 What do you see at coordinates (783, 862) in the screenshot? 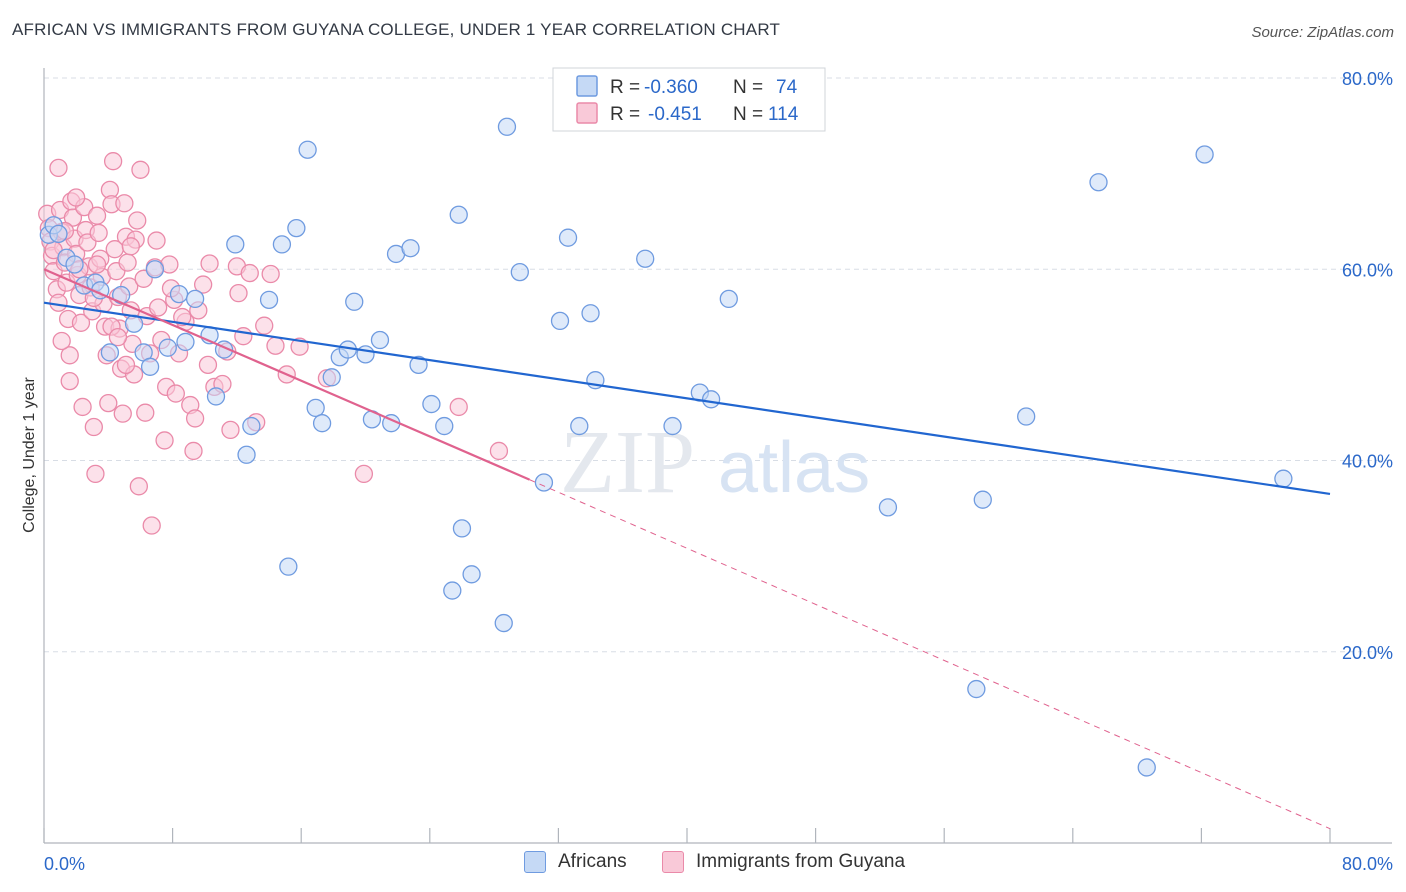
I see `legend-item-guyana: Immigrants from Guyana` at bounding box center [783, 862].